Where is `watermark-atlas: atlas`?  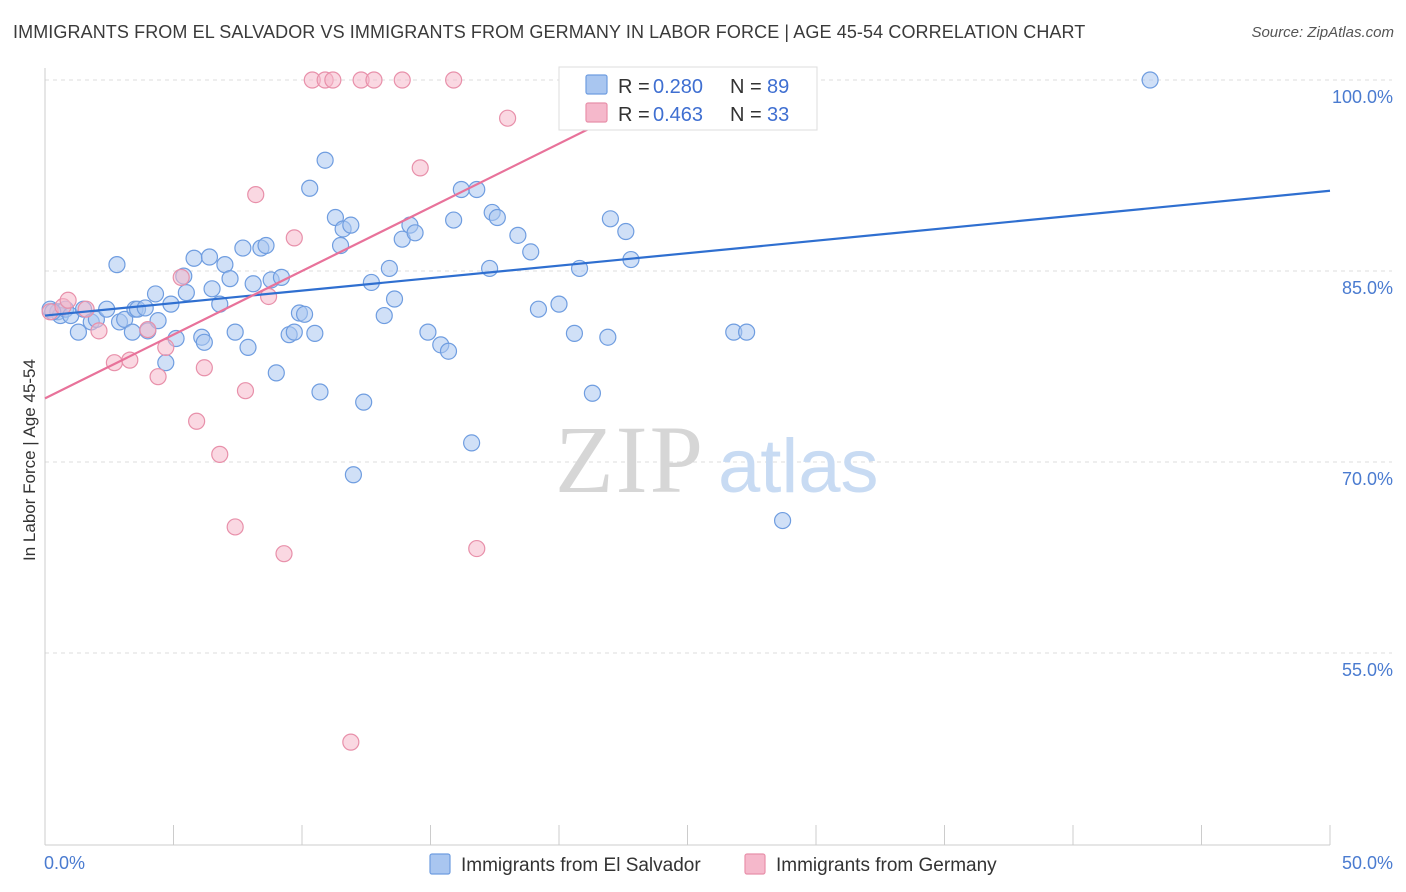 watermark-atlas: atlas is located at coordinates (798, 466).